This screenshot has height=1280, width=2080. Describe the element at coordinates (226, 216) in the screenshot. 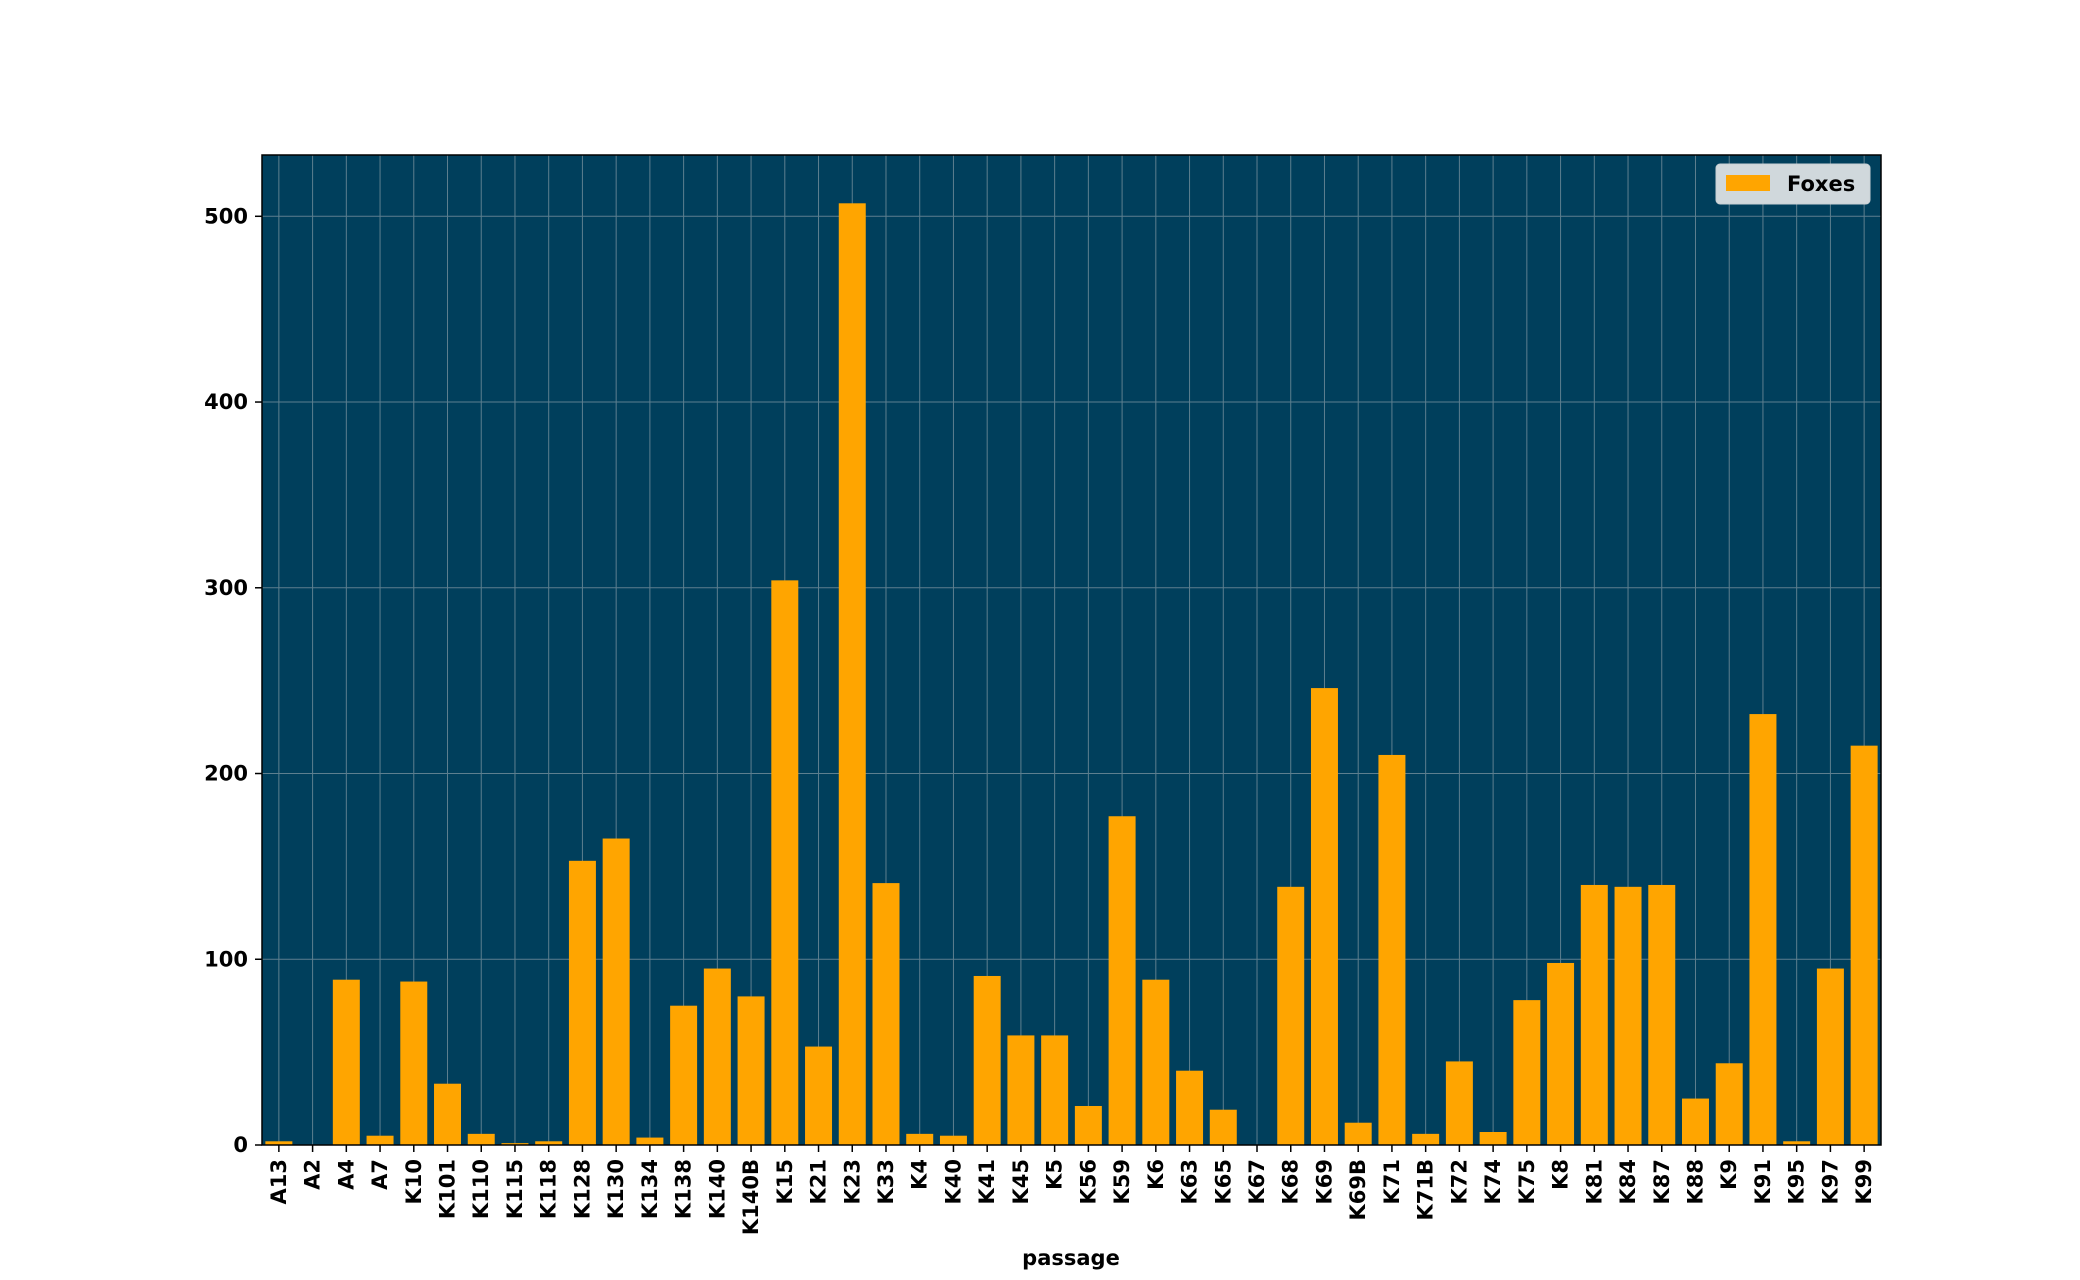

I see `y-tick-label: 500` at that location.